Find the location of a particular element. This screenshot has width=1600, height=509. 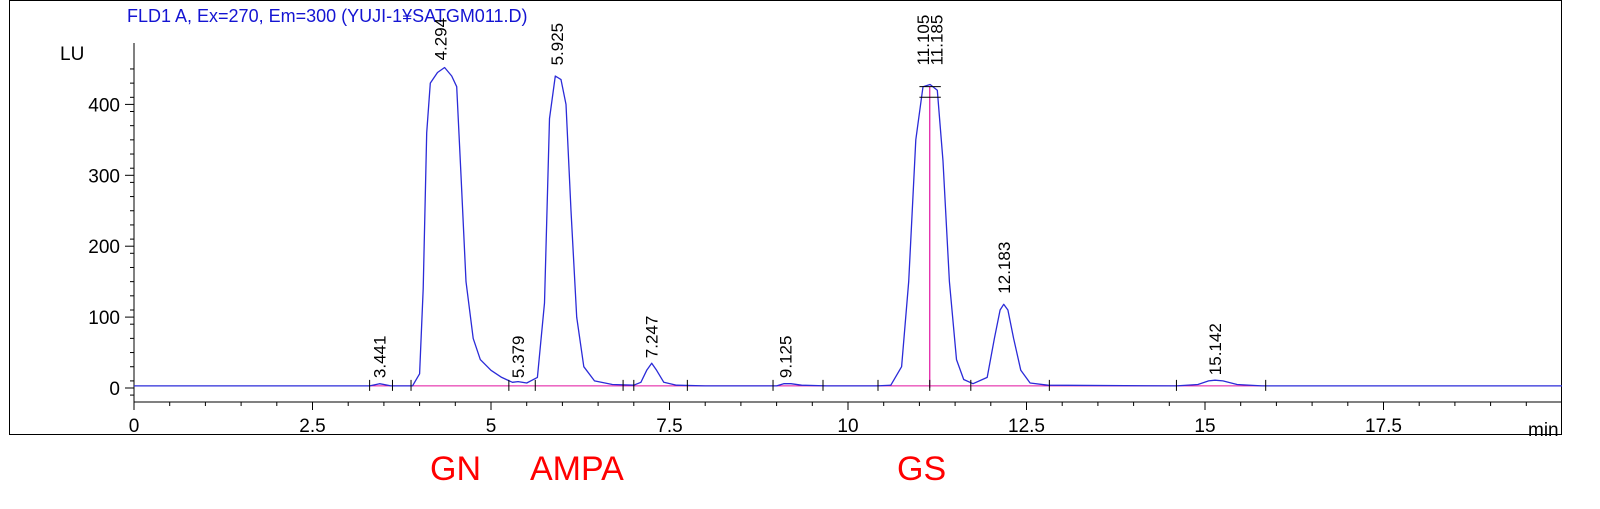

y-tick-label: 0 is located at coordinates (114, 389).